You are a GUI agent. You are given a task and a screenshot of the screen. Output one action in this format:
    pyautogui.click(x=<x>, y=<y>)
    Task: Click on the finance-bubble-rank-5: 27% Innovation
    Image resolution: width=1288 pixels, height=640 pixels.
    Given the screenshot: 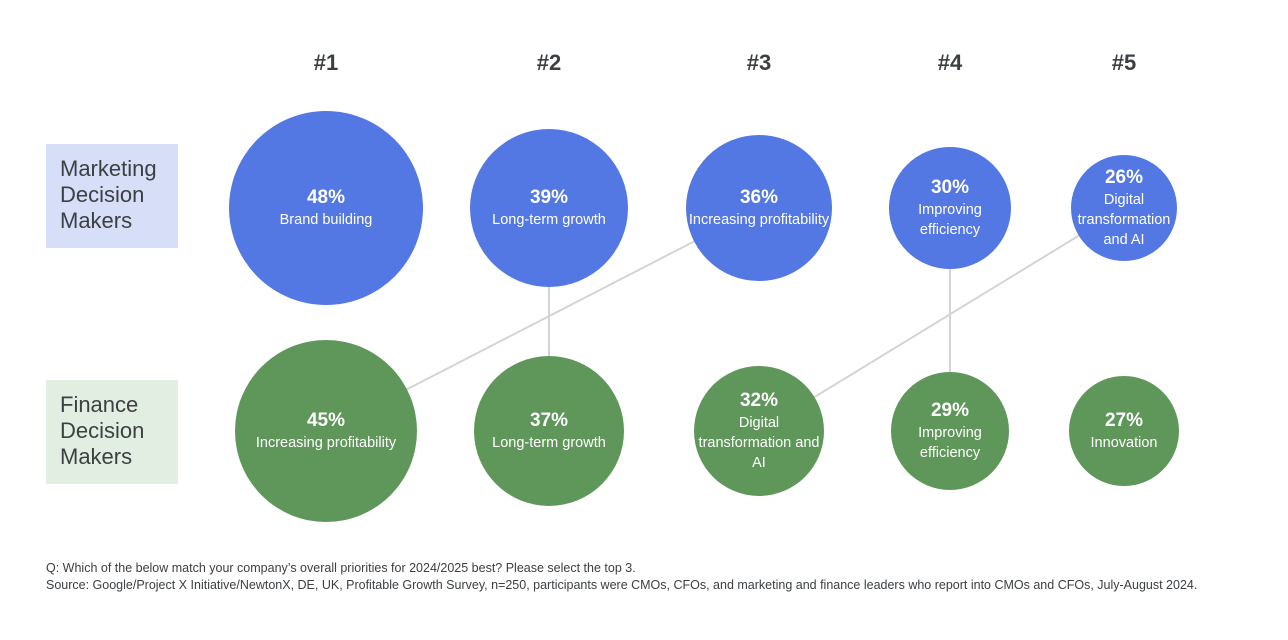 What is the action you would take?
    pyautogui.click(x=1124, y=431)
    